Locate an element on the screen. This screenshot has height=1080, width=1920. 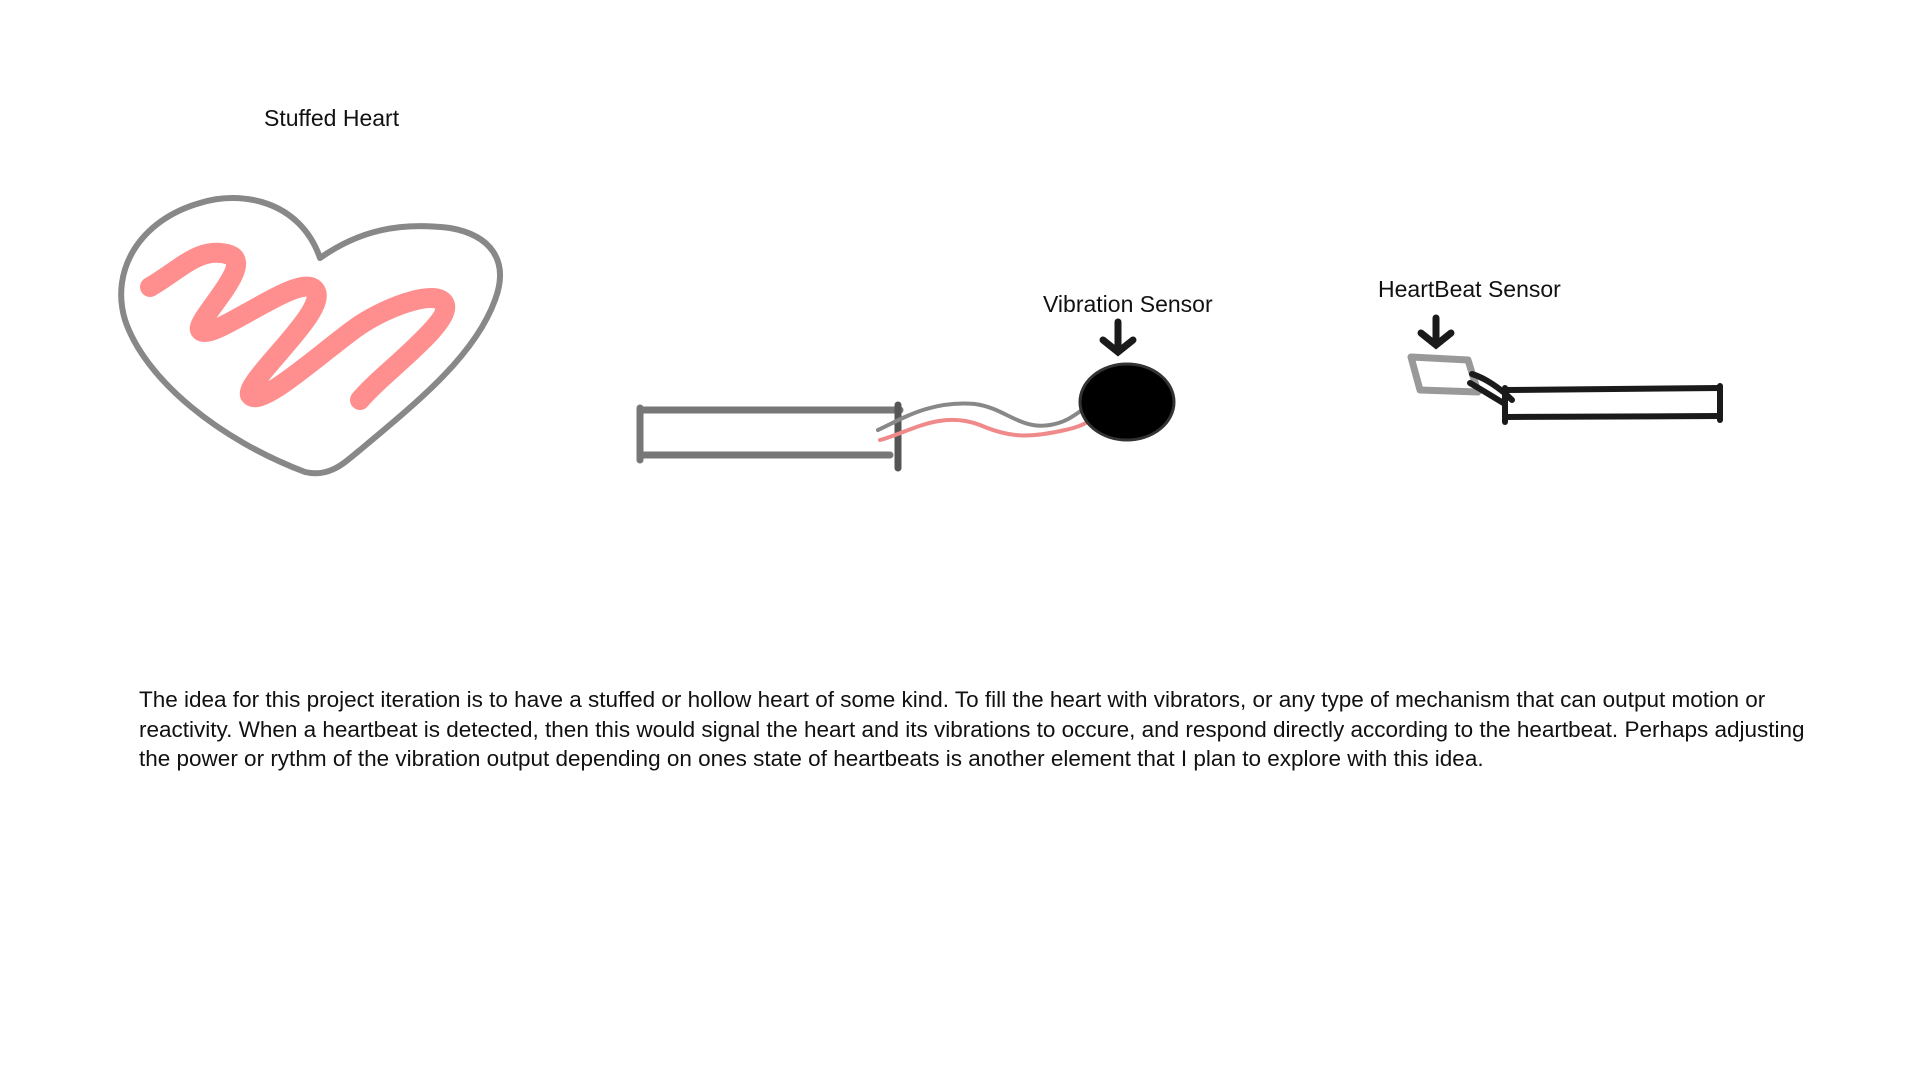
vibration-gray-wire is located at coordinates (984, 416).